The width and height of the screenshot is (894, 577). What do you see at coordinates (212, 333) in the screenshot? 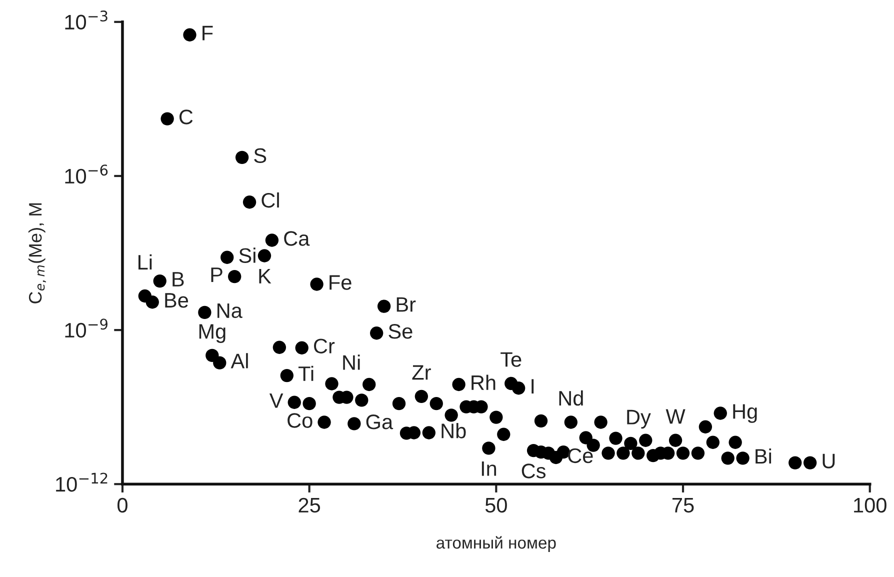
I see `annotation: Mg` at bounding box center [212, 333].